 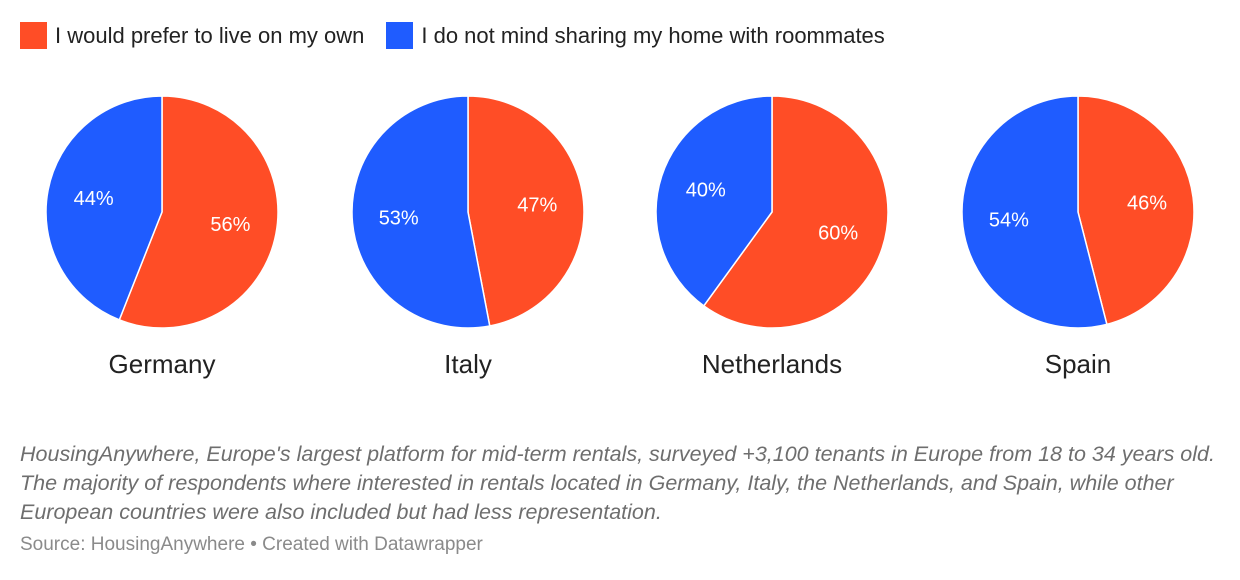 I want to click on pie-data-label-spain-live-alone: 46%, so click(x=1147, y=203).